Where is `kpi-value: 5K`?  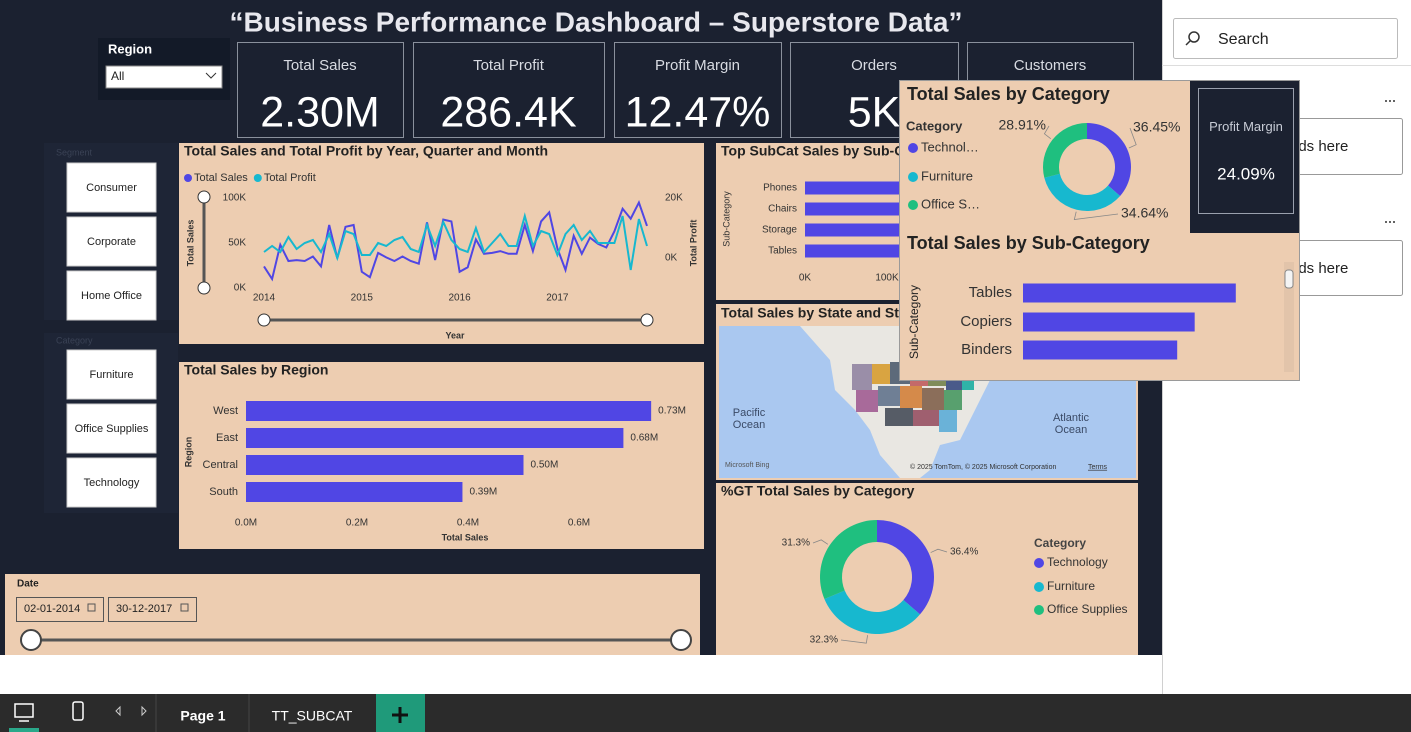
kpi-value: 5K is located at coordinates (874, 112).